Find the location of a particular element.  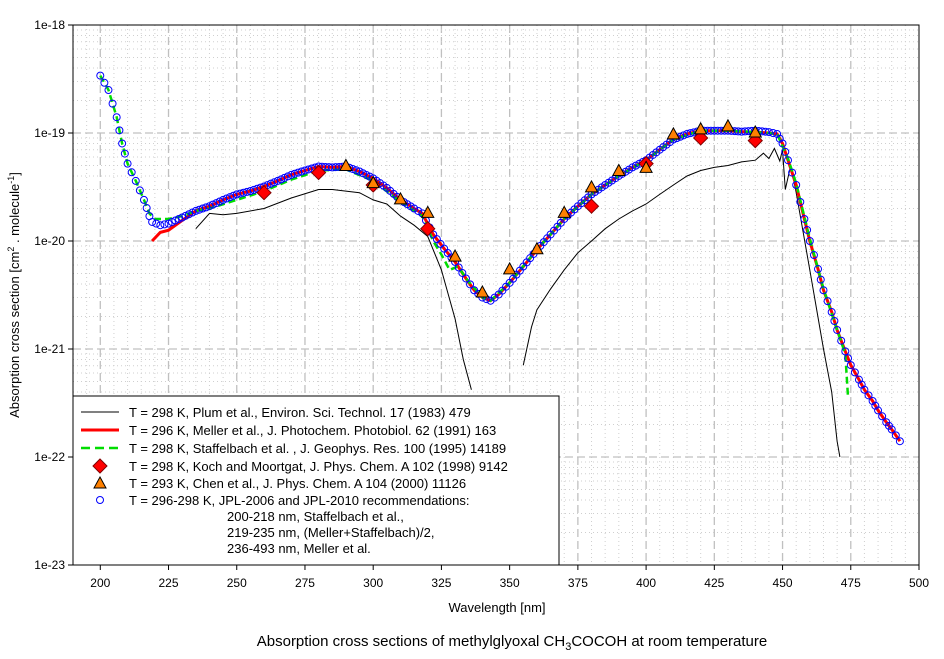

x-tick-label: 325 is located at coordinates (441, 583).